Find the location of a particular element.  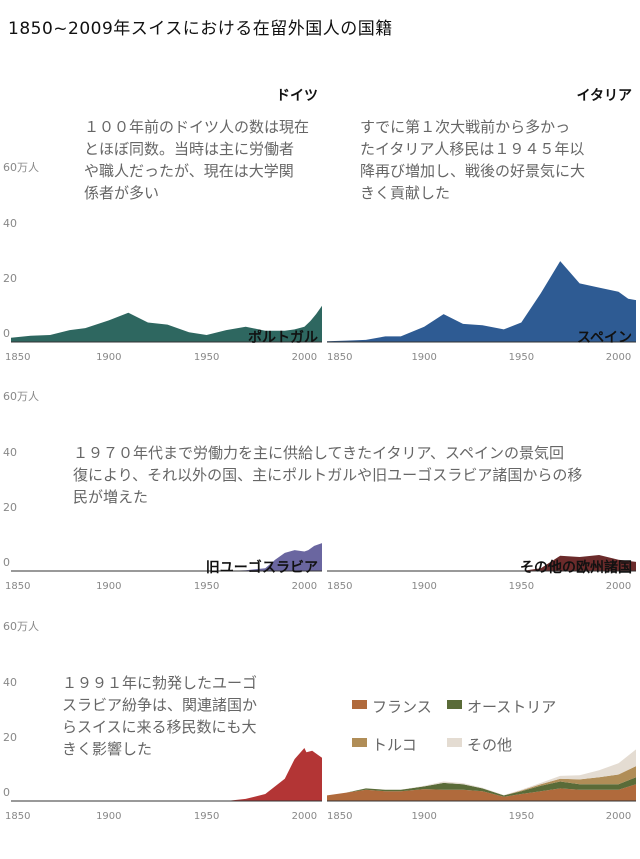

legend-label: オーストリア is located at coordinates (511, 707).